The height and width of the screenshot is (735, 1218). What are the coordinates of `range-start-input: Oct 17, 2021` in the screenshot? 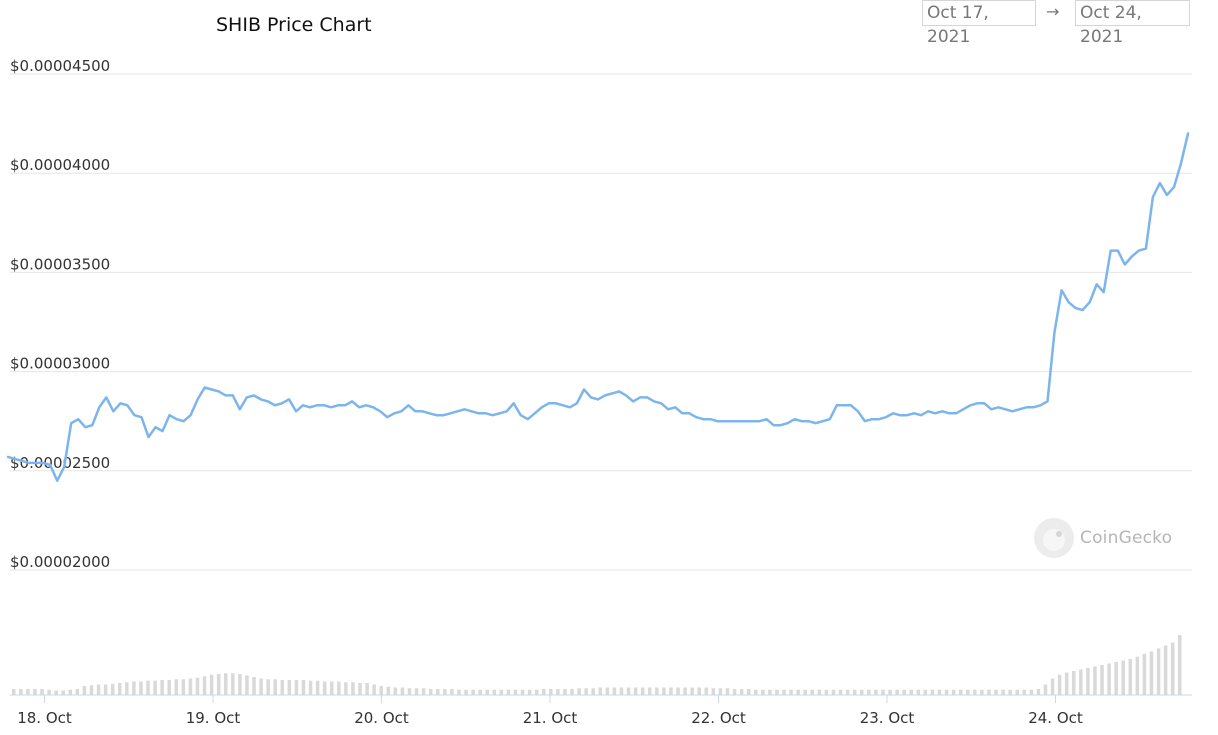 It's located at (979, 23).